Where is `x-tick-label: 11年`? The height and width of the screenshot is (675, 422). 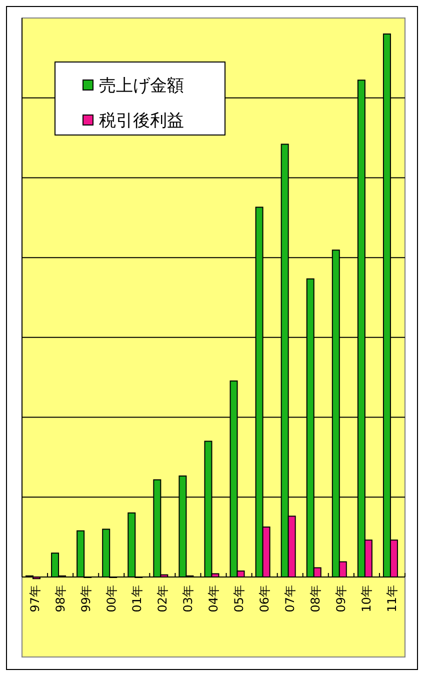 x-tick-label: 11年 is located at coordinates (392, 598).